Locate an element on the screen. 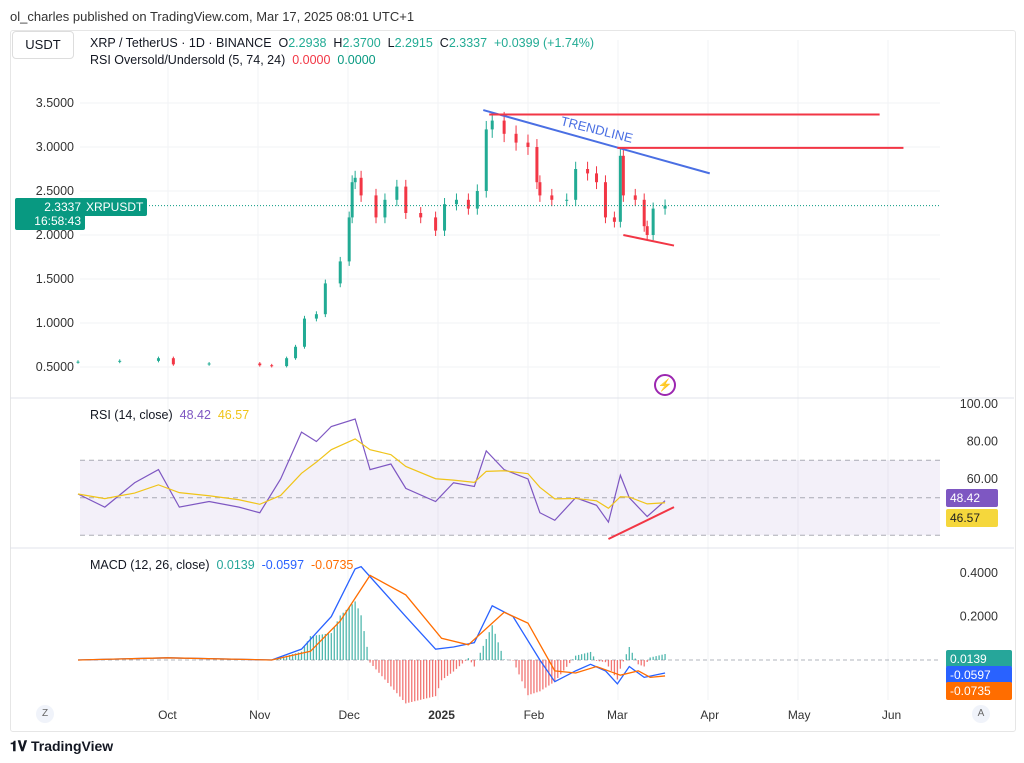 This screenshot has width=1024, height=763. symbol-name: XRP / TetherUS · 1D · BINANCE is located at coordinates (181, 43).